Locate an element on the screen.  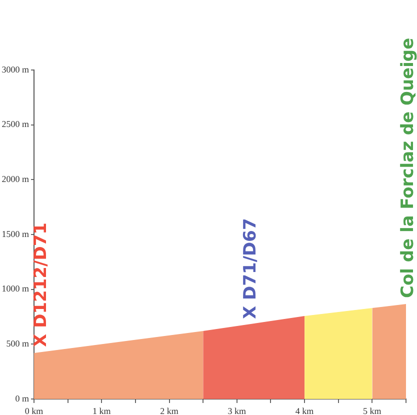
y-tick-label: 2500 m is located at coordinates (15, 124).